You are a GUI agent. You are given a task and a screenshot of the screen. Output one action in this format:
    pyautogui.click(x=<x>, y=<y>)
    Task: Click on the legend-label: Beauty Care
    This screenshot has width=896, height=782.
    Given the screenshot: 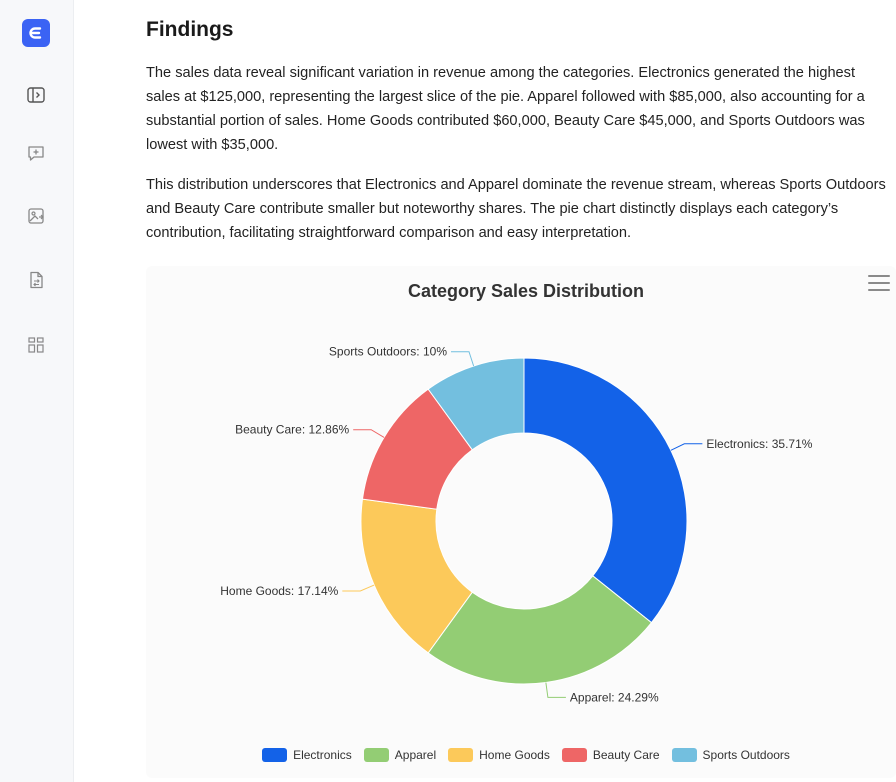 What is the action you would take?
    pyautogui.click(x=626, y=755)
    